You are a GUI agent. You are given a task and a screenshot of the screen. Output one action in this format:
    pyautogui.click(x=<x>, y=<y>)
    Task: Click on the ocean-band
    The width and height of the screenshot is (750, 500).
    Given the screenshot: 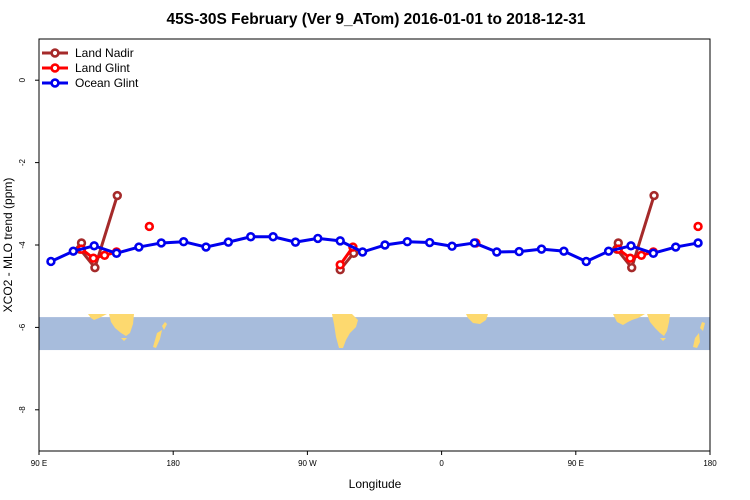 What is the action you would take?
    pyautogui.click(x=374, y=334)
    